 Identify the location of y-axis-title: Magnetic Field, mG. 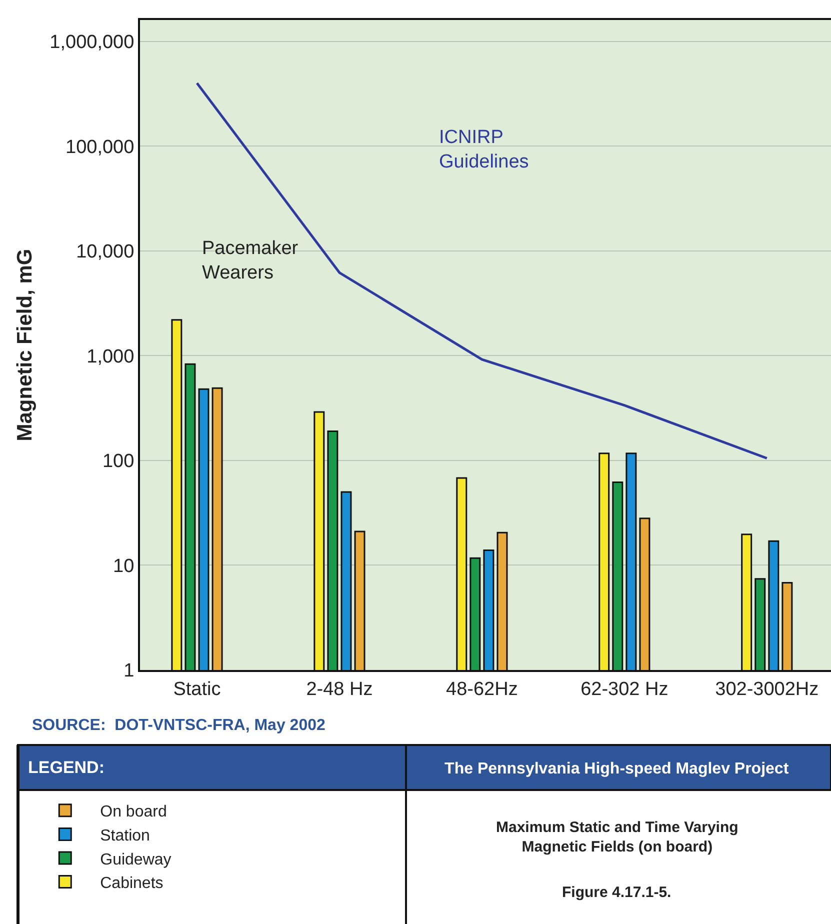
(24, 345).